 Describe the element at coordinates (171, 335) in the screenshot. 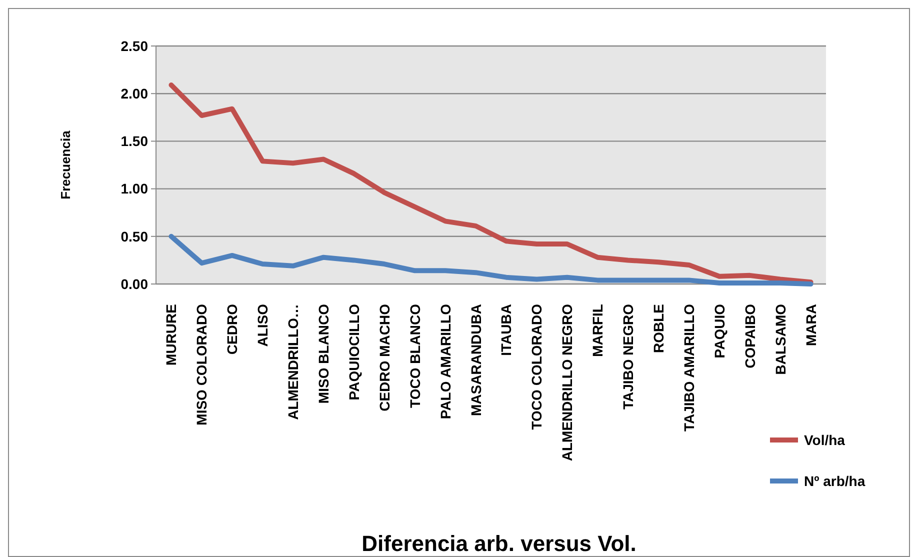

I see `x-tick-label: MURURE` at that location.